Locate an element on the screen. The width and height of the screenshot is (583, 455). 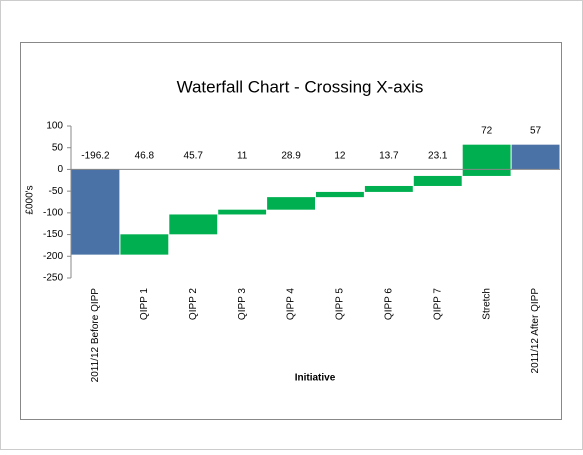
x-tick-label: QIPP 7 is located at coordinates (437, 304).